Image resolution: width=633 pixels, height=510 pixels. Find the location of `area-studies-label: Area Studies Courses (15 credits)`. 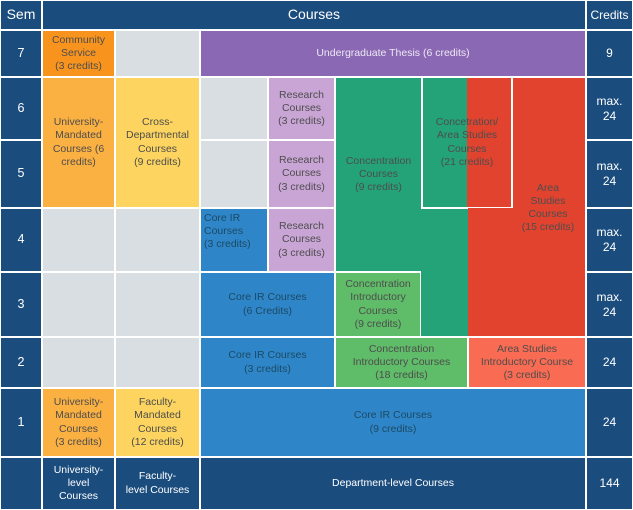

area-studies-label: Area Studies Courses (15 credits) is located at coordinates (548, 207).